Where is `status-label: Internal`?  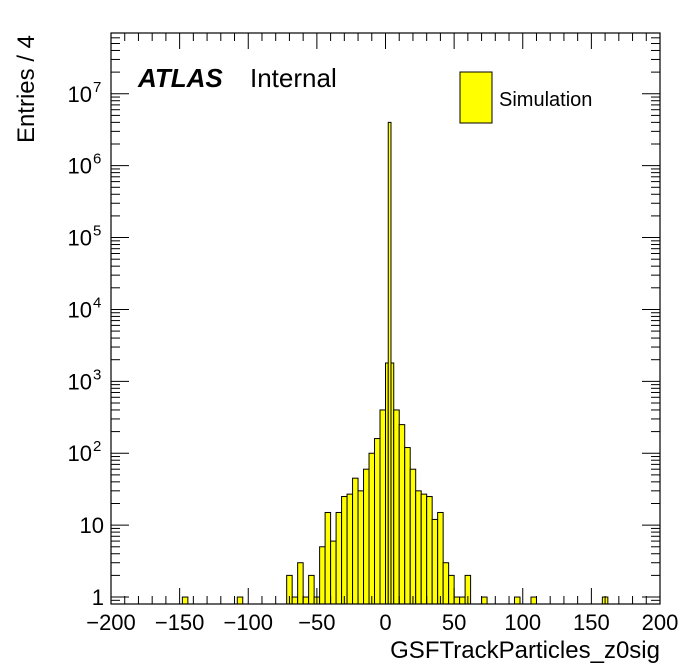
status-label: Internal is located at coordinates (293, 78).